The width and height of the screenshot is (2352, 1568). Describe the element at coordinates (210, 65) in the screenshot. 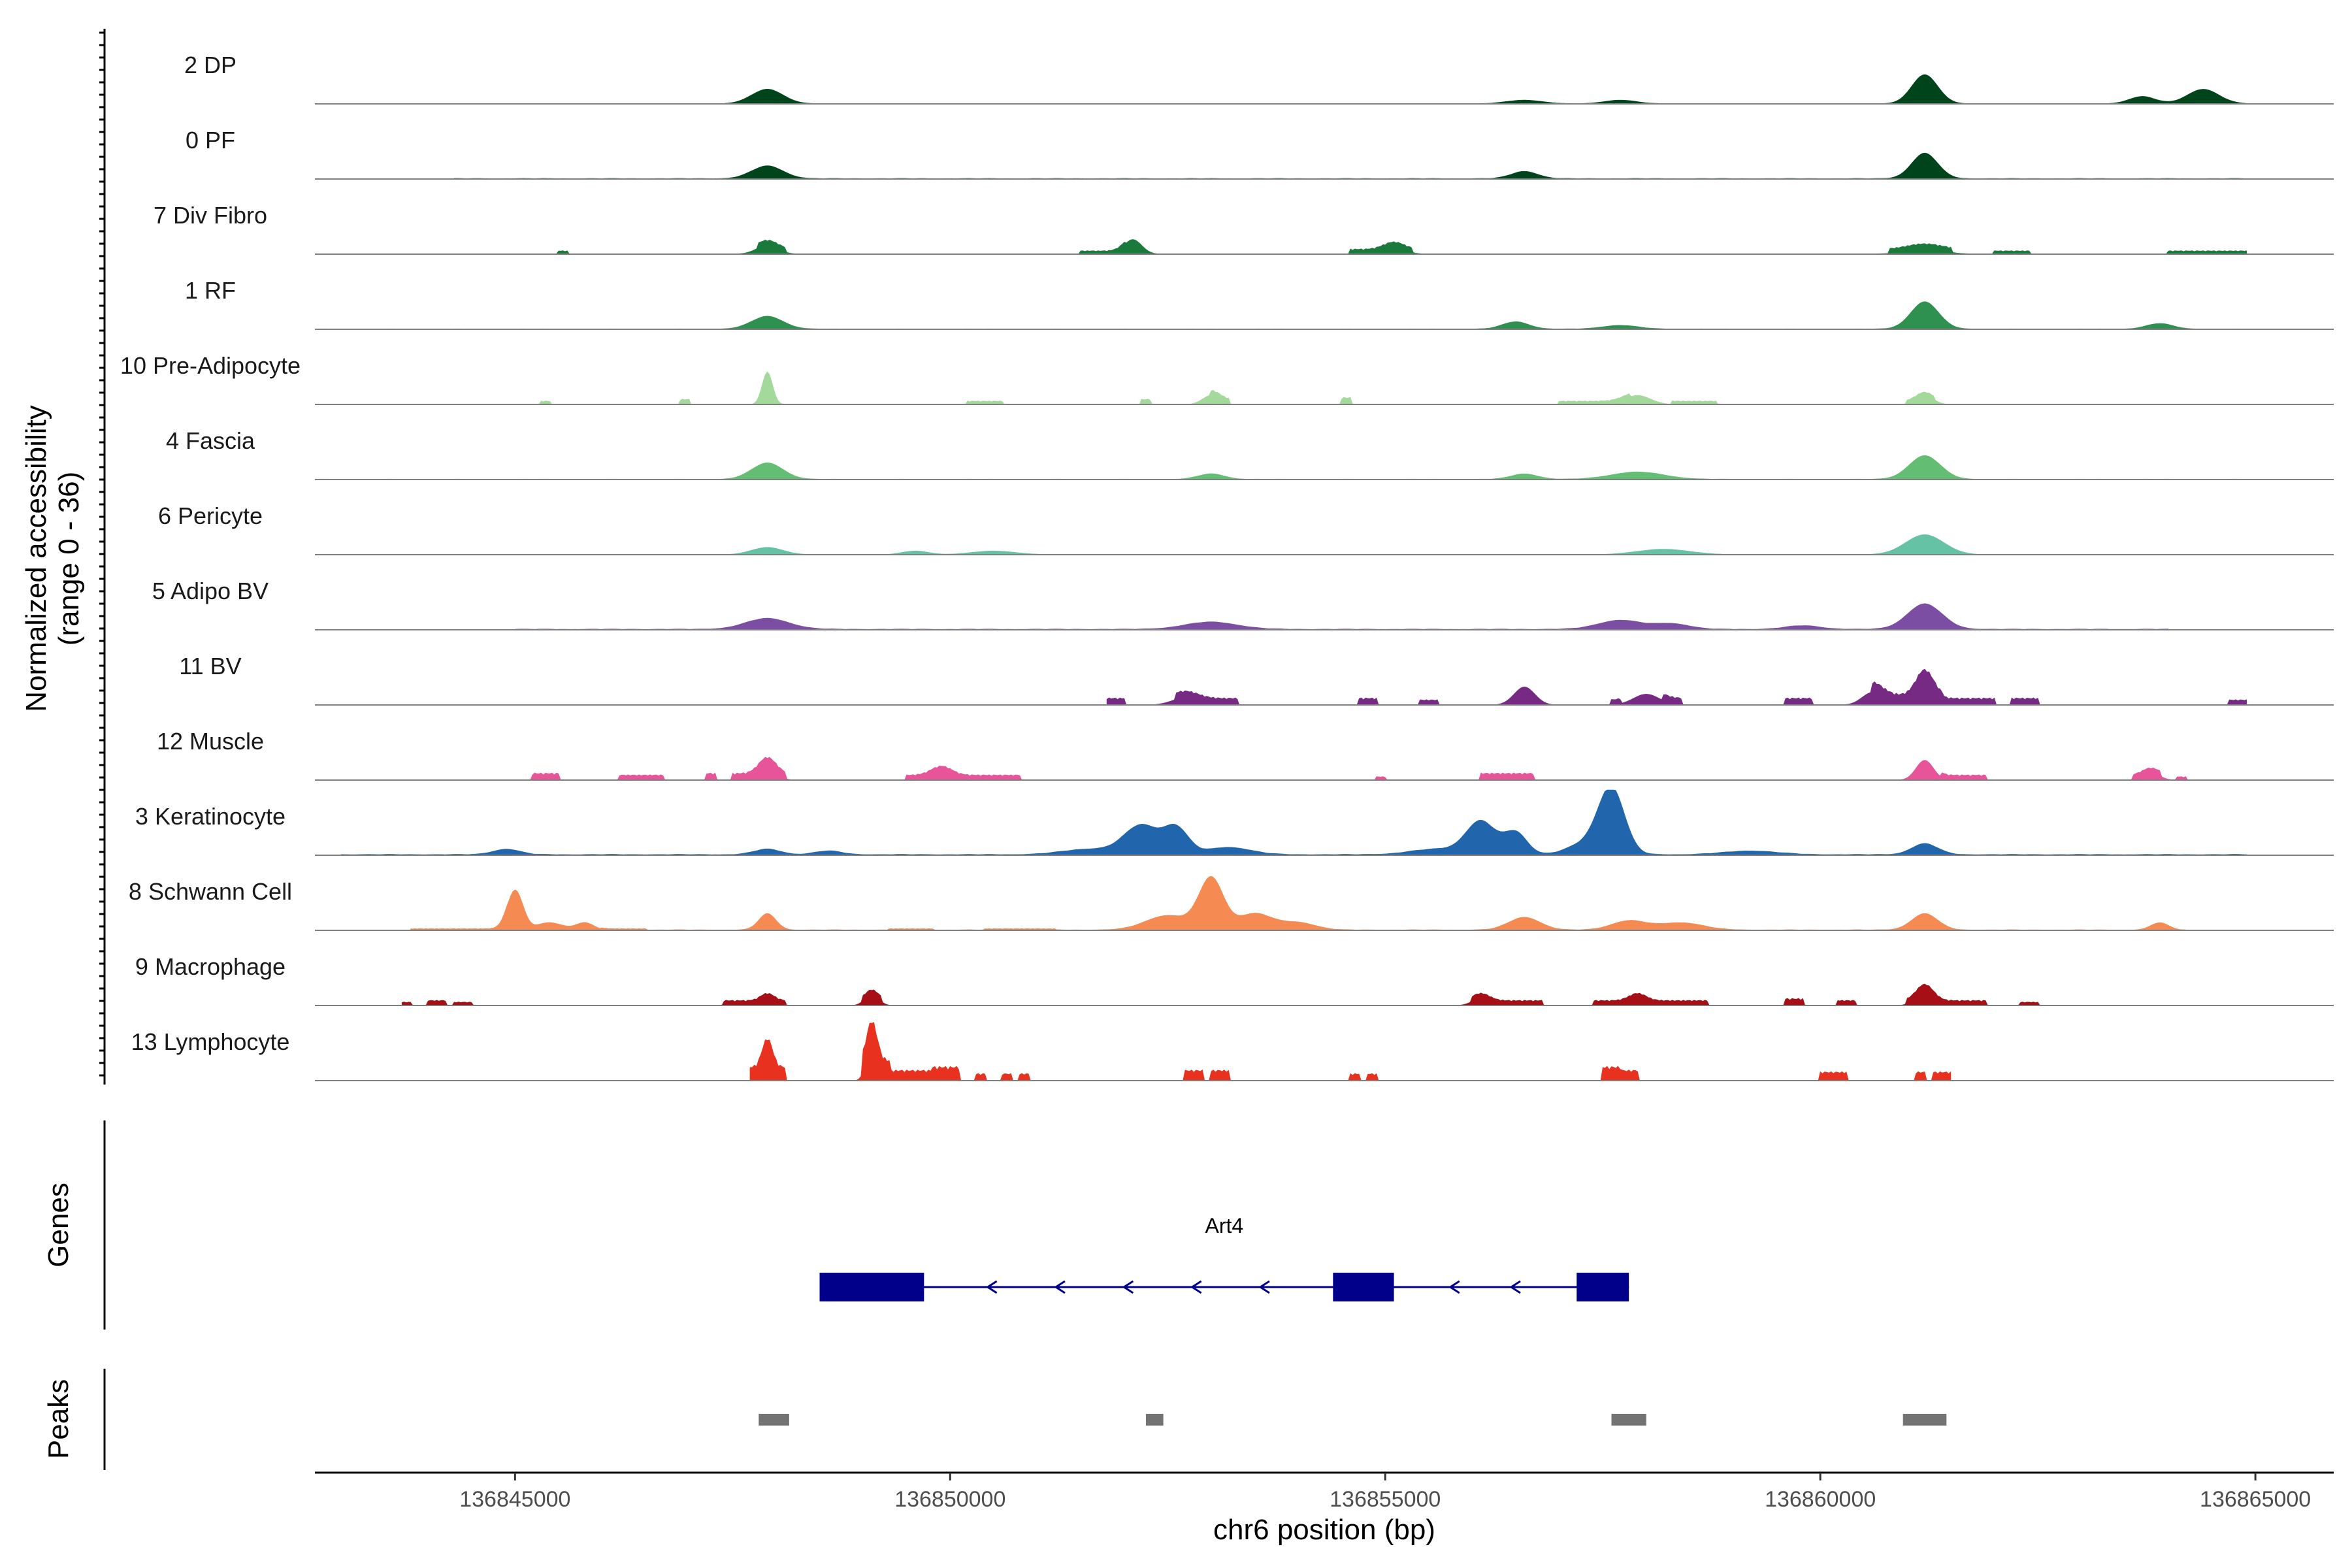

I see `track-label: 2 DP` at that location.